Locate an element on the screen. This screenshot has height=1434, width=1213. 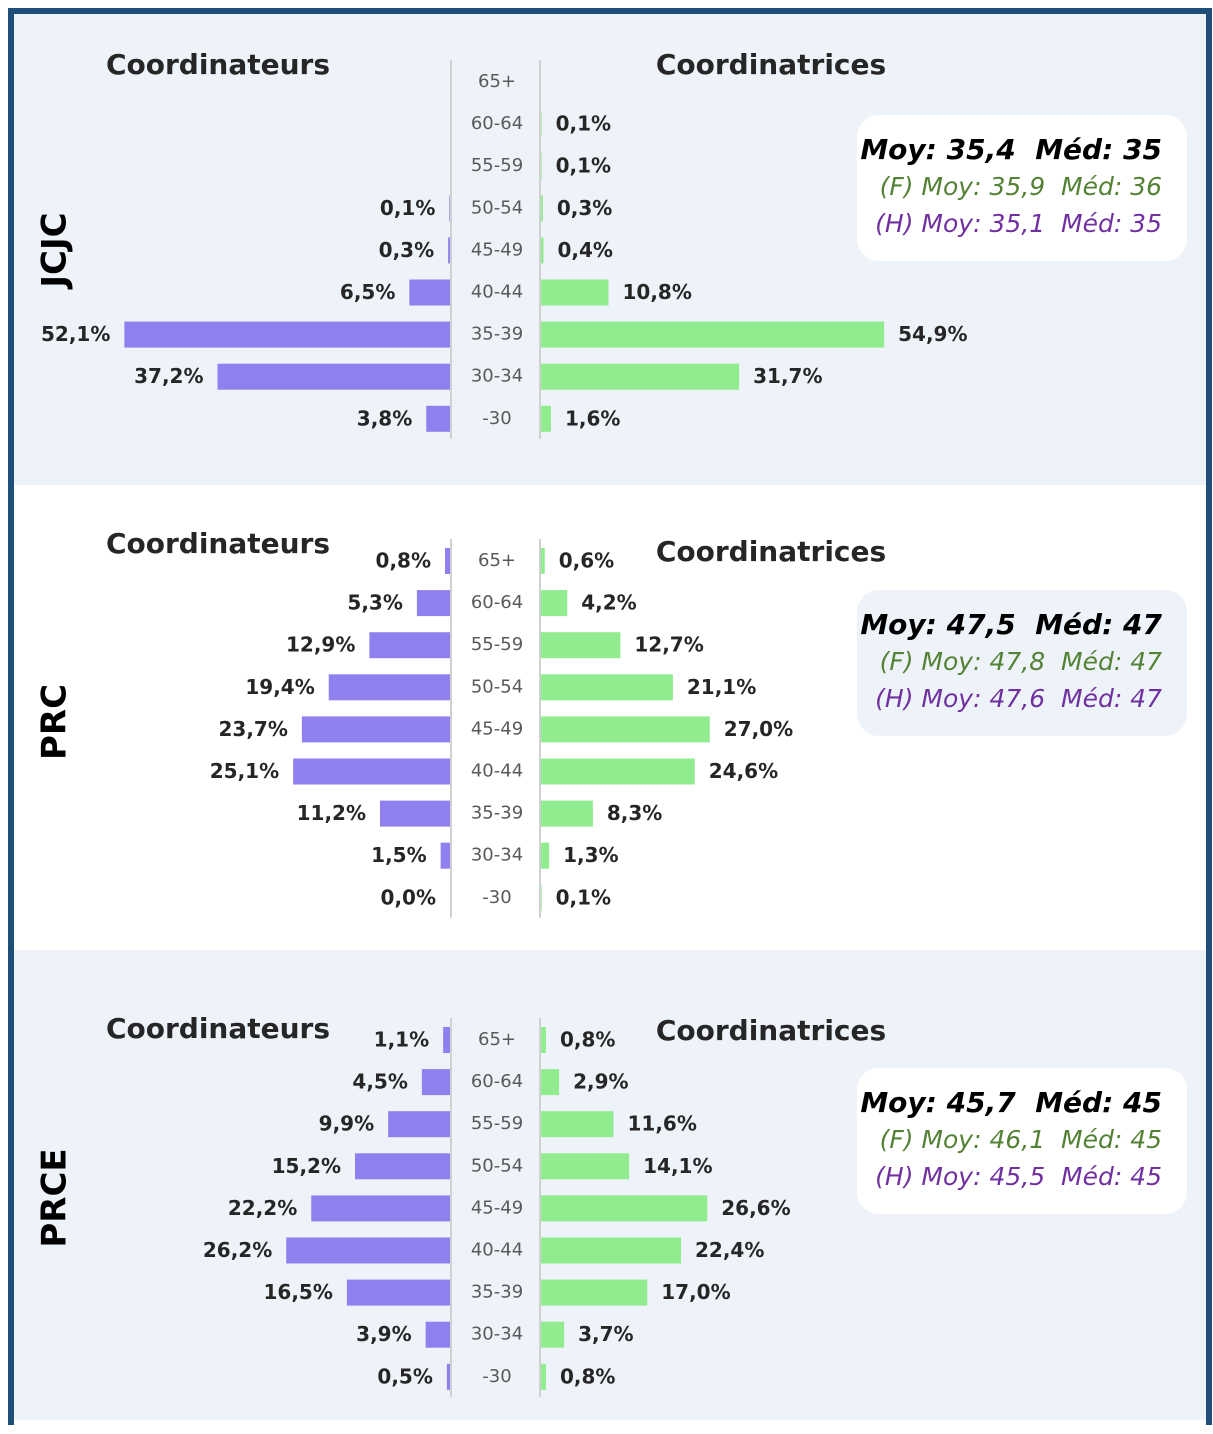
value-label: 25,1% is located at coordinates (244, 771).